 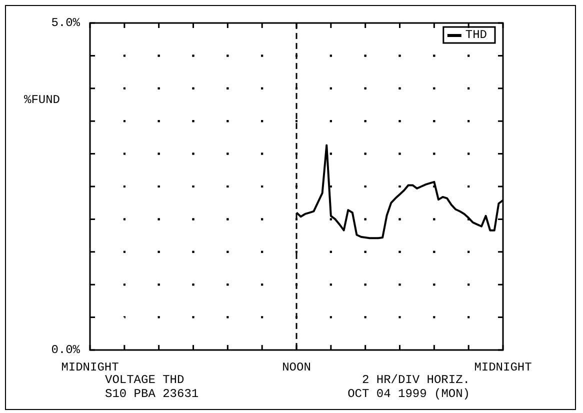 What do you see at coordinates (476, 35) in the screenshot?
I see `legend-label: THD` at bounding box center [476, 35].